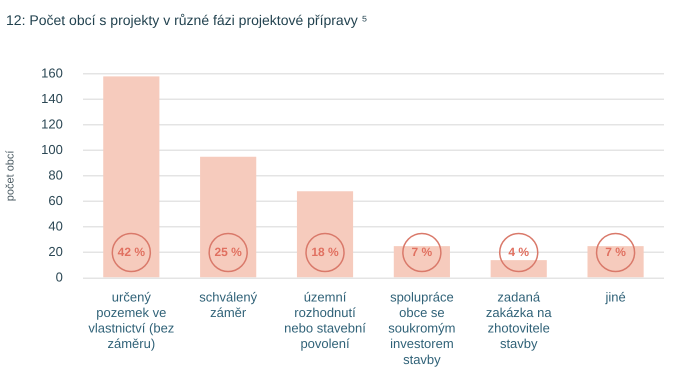  What do you see at coordinates (519, 251) in the screenshot?
I see `annotation: 4 %` at bounding box center [519, 251].